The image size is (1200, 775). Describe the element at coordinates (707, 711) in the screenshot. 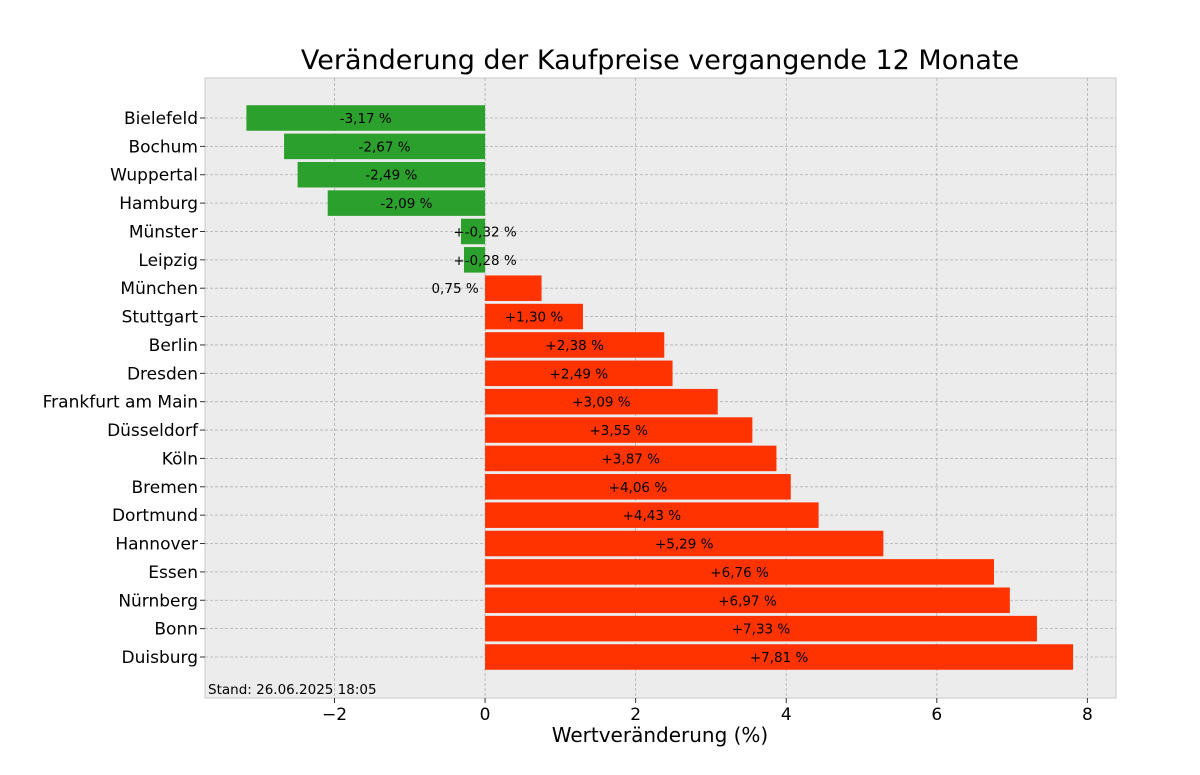

I see `x-axis-ticks: −2 0 2 4 6 8` at that location.